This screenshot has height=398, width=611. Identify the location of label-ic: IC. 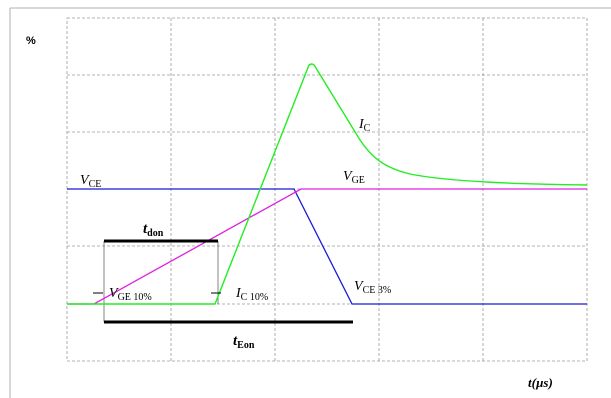
(364, 125).